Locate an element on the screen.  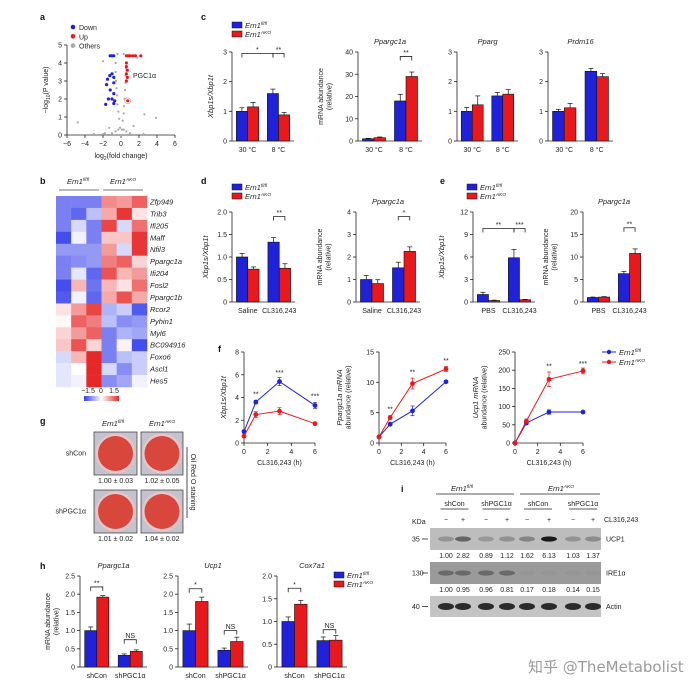
y-tick-label: 6 is located at coordinates (237, 375).